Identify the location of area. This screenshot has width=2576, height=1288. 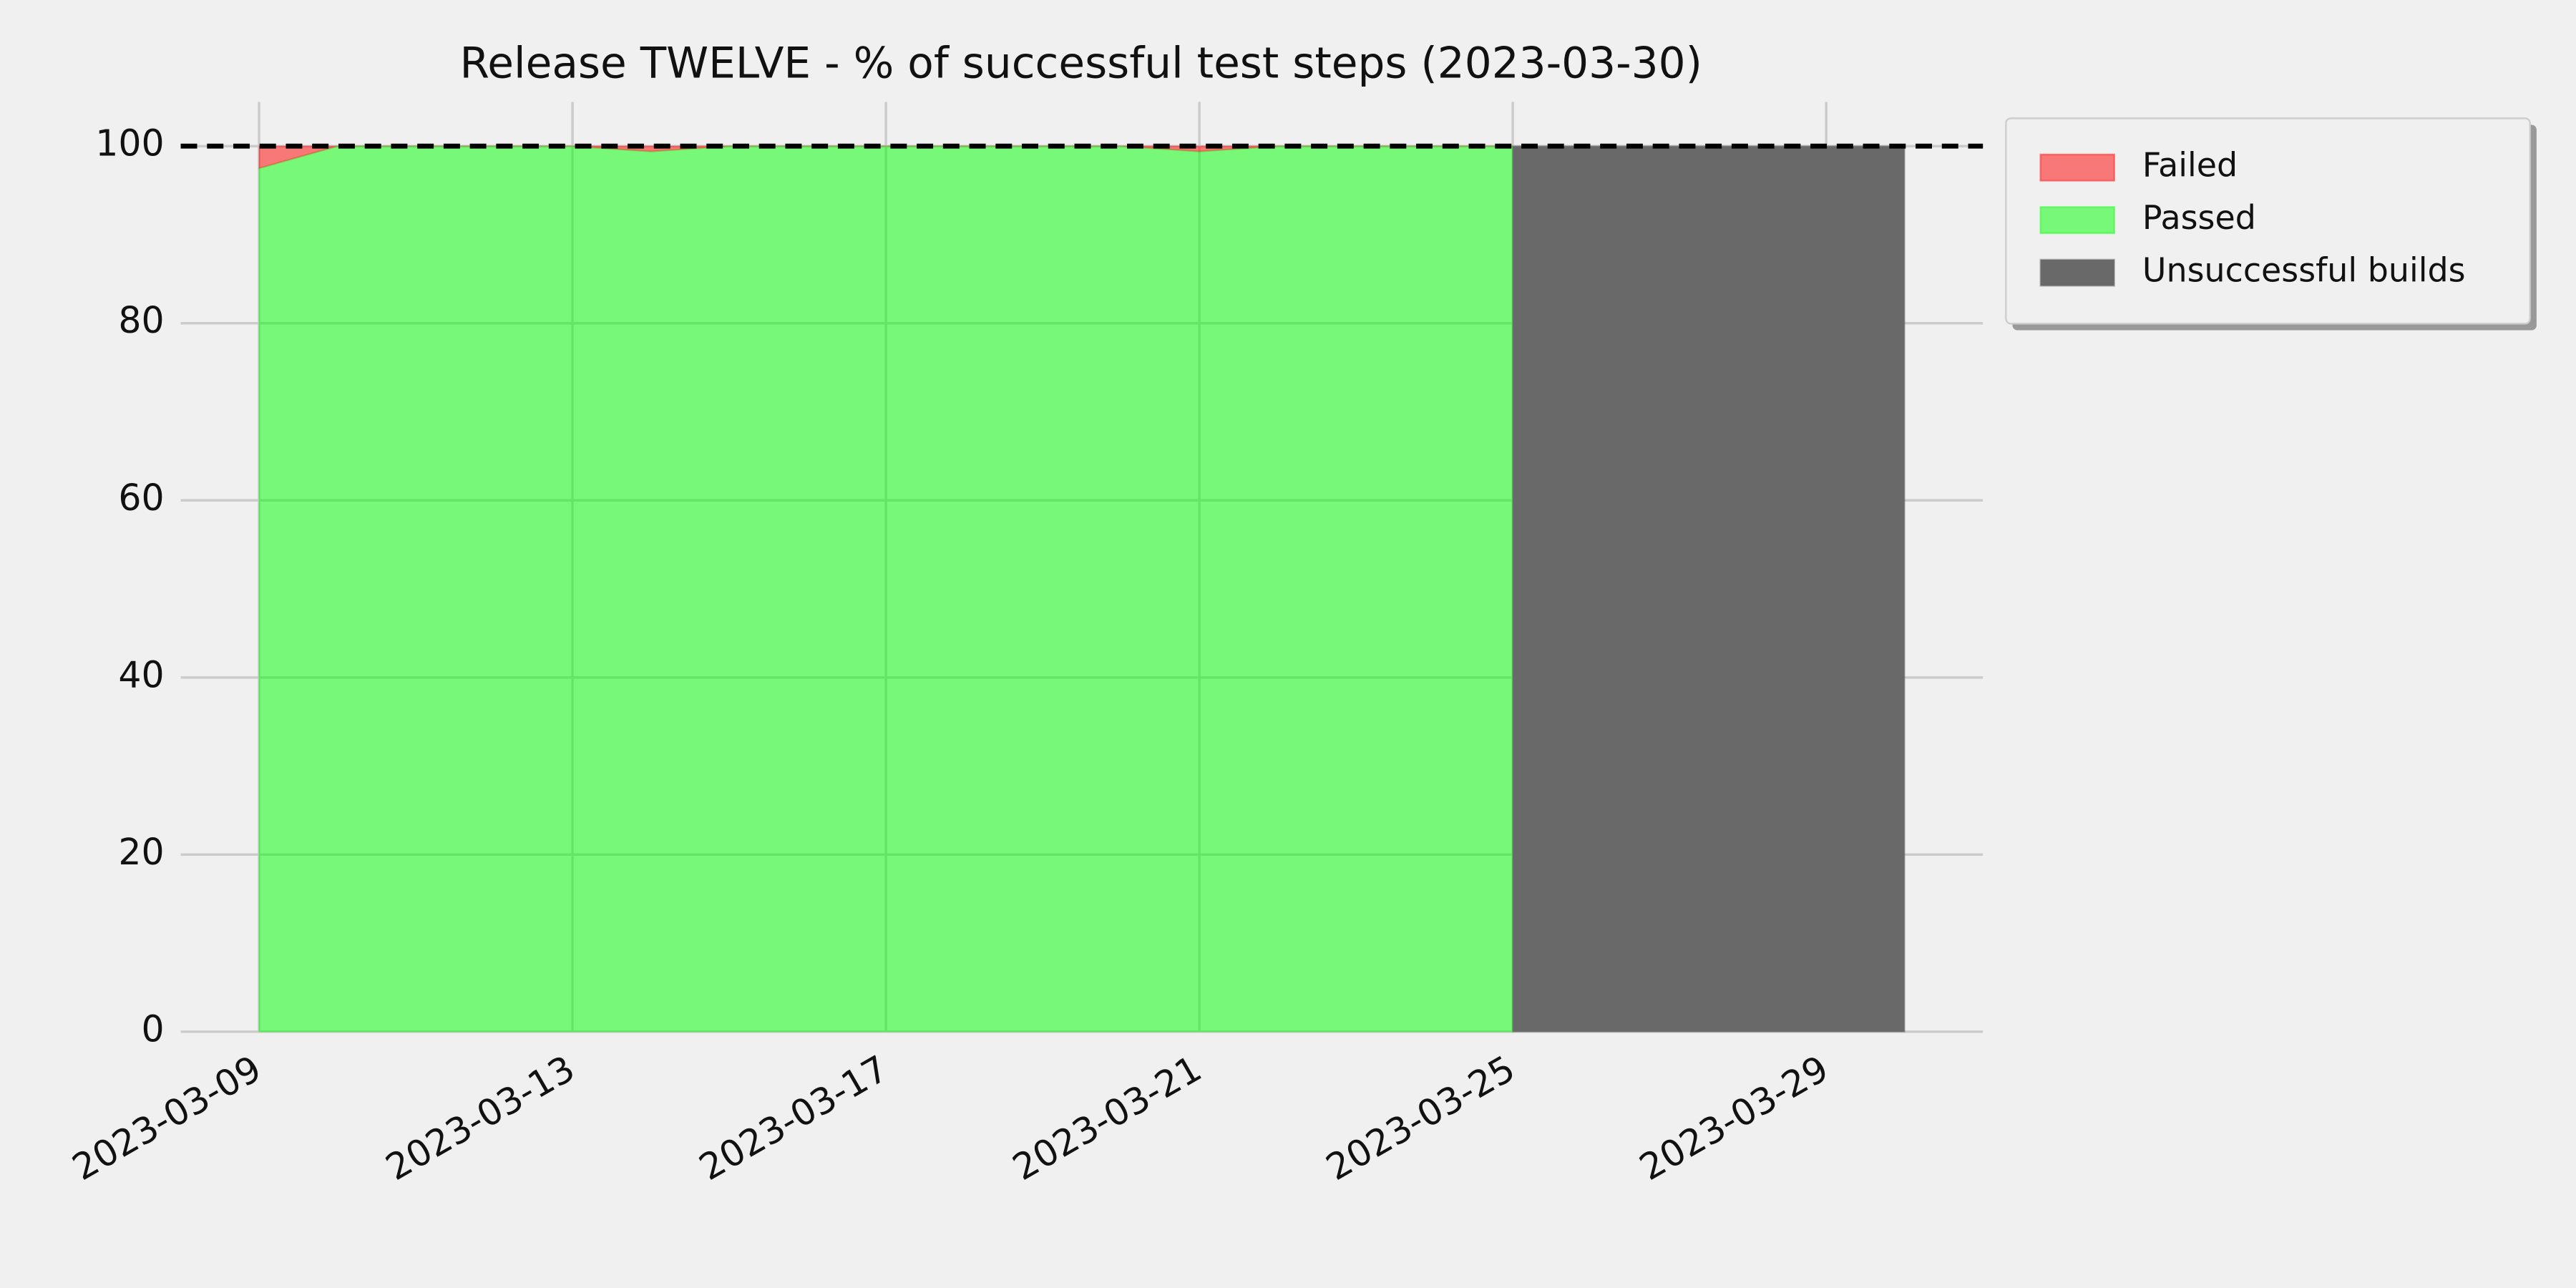
(1708, 589).